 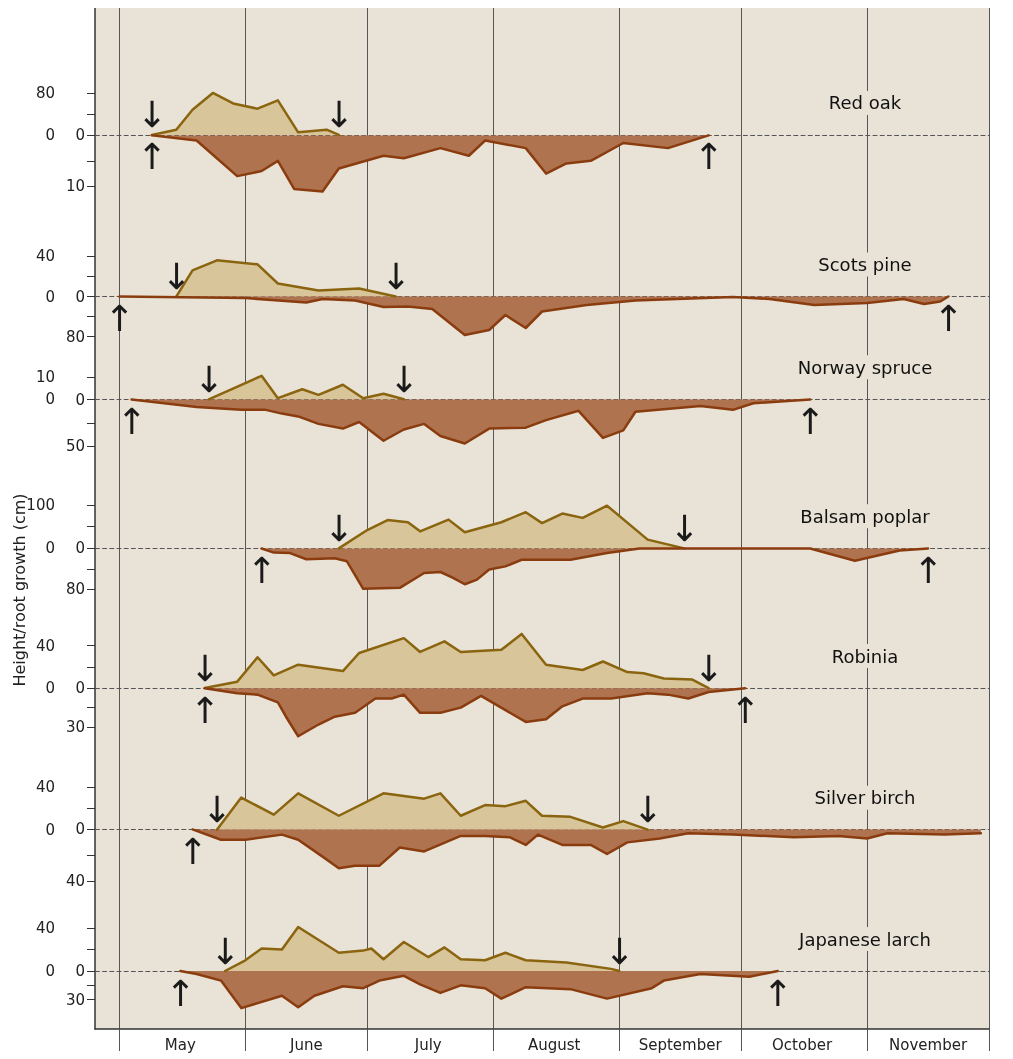 What do you see at coordinates (680, 1044) in the screenshot?
I see `x-tick-label: September` at bounding box center [680, 1044].